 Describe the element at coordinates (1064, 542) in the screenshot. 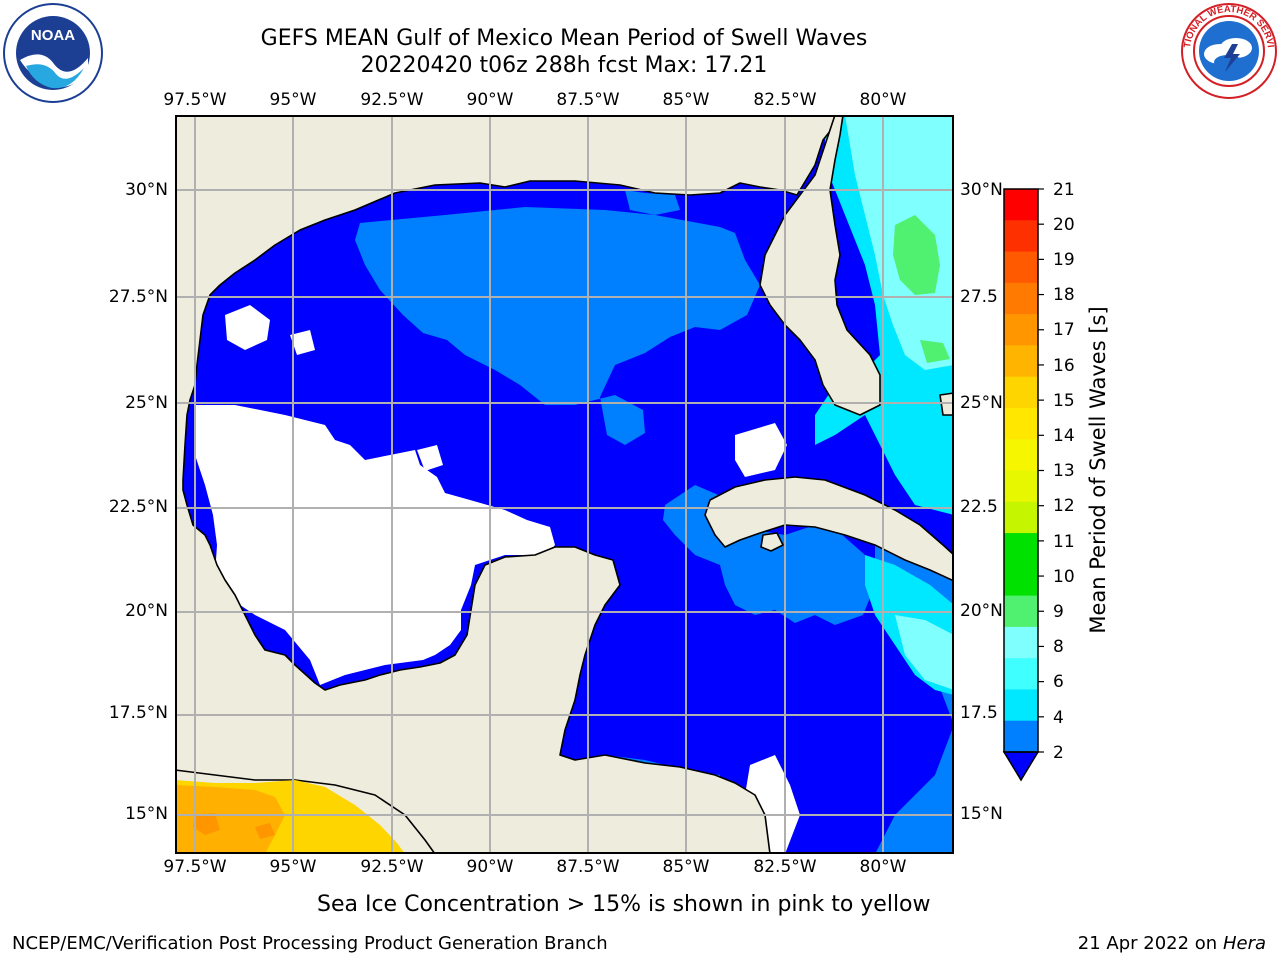

I see `colorbar-tick-label: 11` at that location.